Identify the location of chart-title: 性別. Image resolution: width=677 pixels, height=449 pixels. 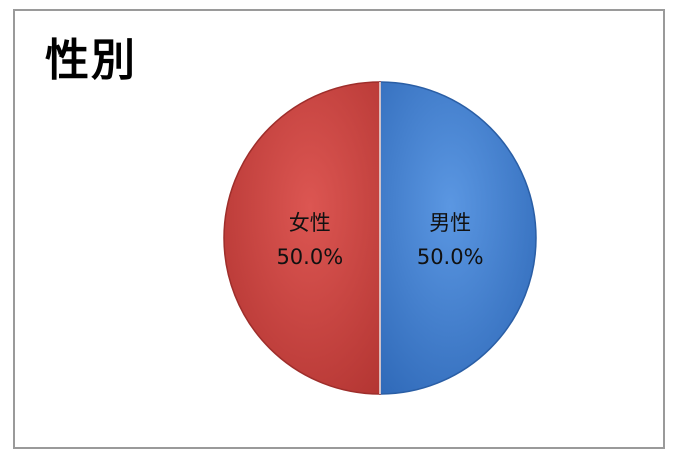
(91, 60).